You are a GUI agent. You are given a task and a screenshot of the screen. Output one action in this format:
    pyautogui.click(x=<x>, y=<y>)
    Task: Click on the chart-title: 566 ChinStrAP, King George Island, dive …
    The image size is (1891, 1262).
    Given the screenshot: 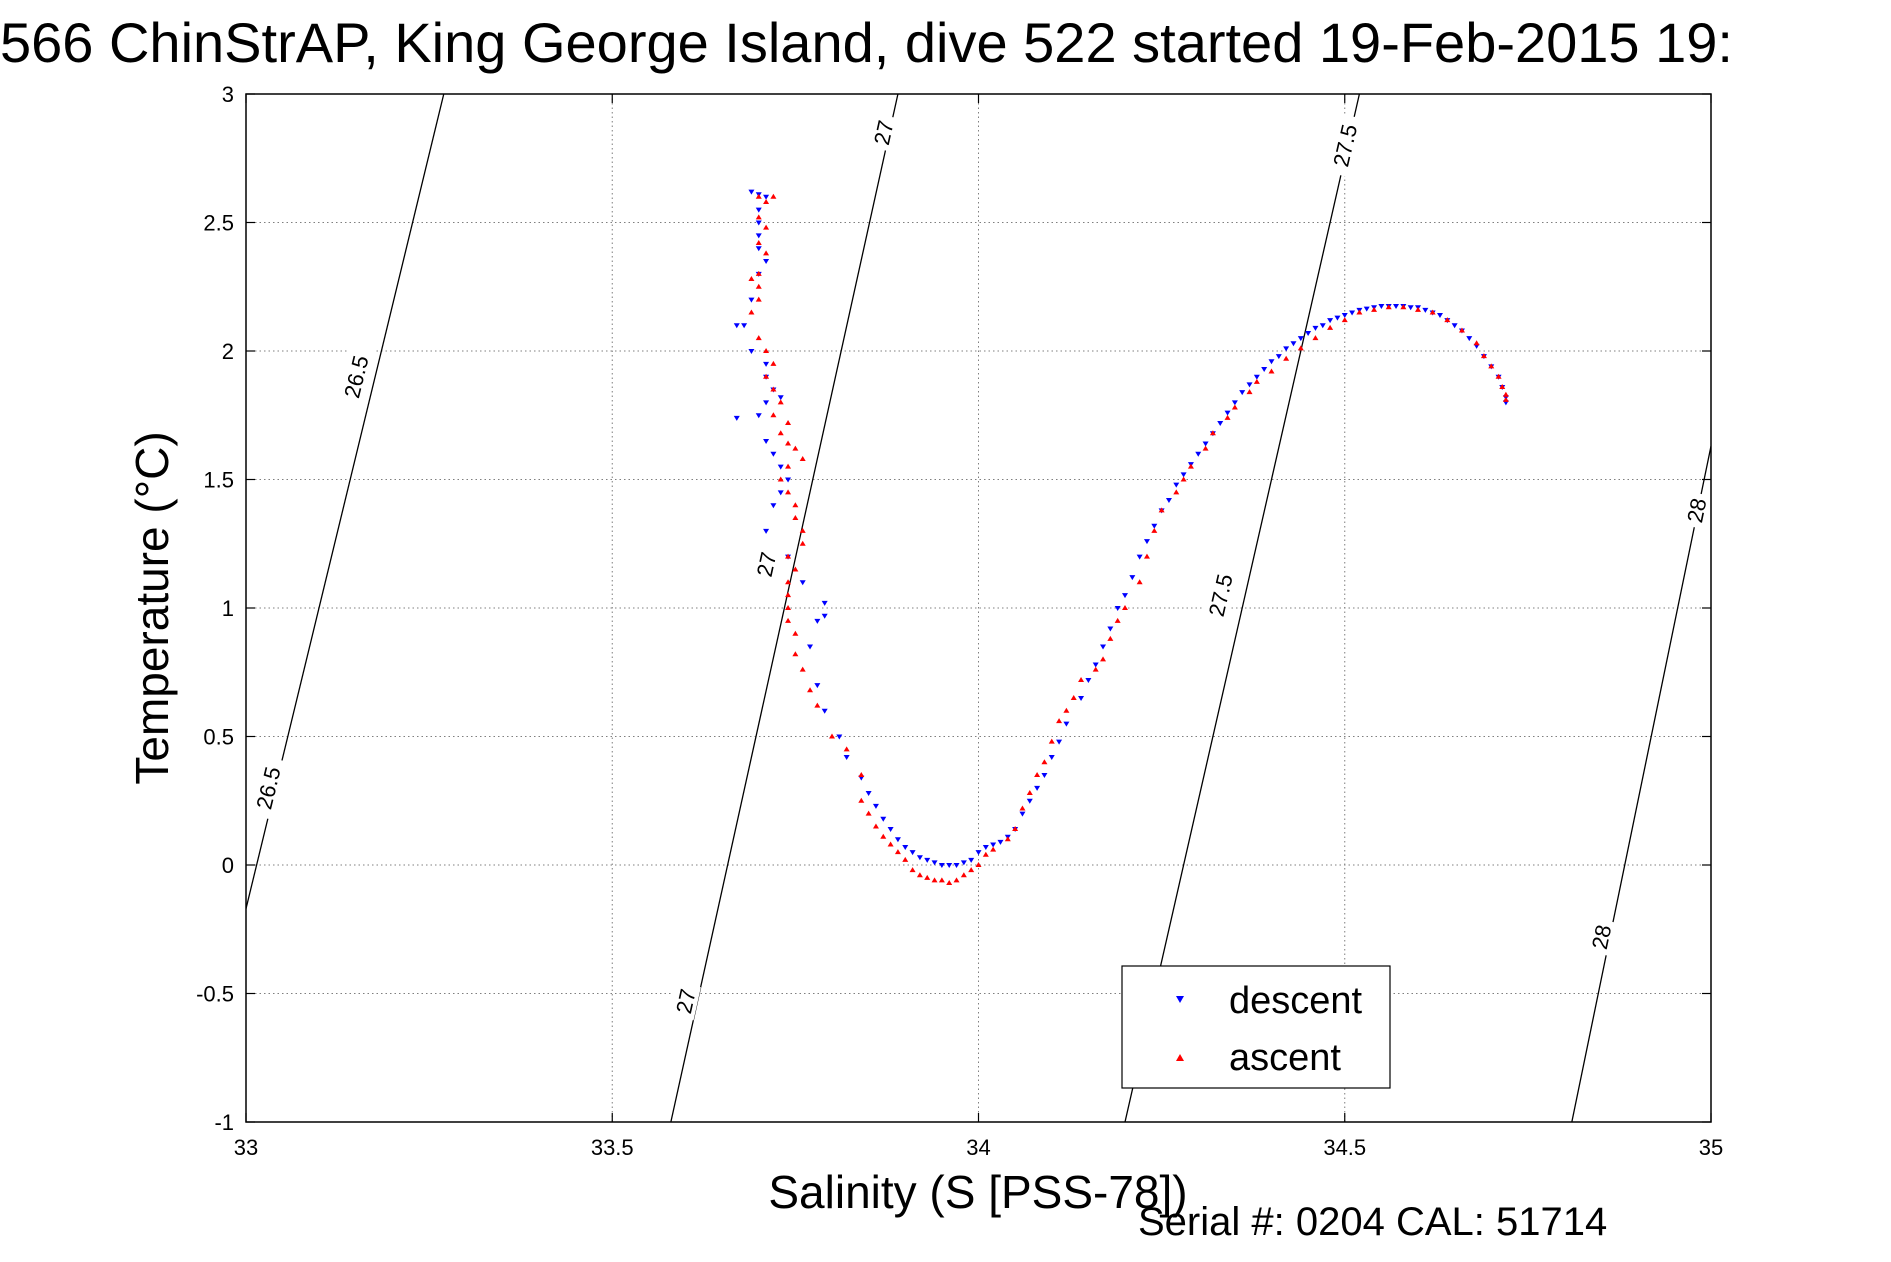 What is the action you would take?
    pyautogui.click(x=866, y=42)
    